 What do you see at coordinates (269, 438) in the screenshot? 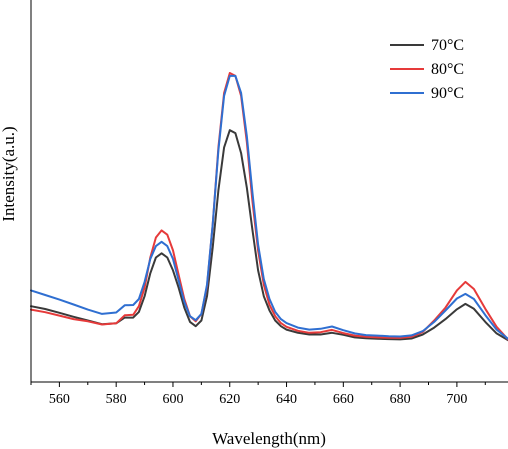
I see `x-axis-label: Wavelength(nm)` at bounding box center [269, 438].